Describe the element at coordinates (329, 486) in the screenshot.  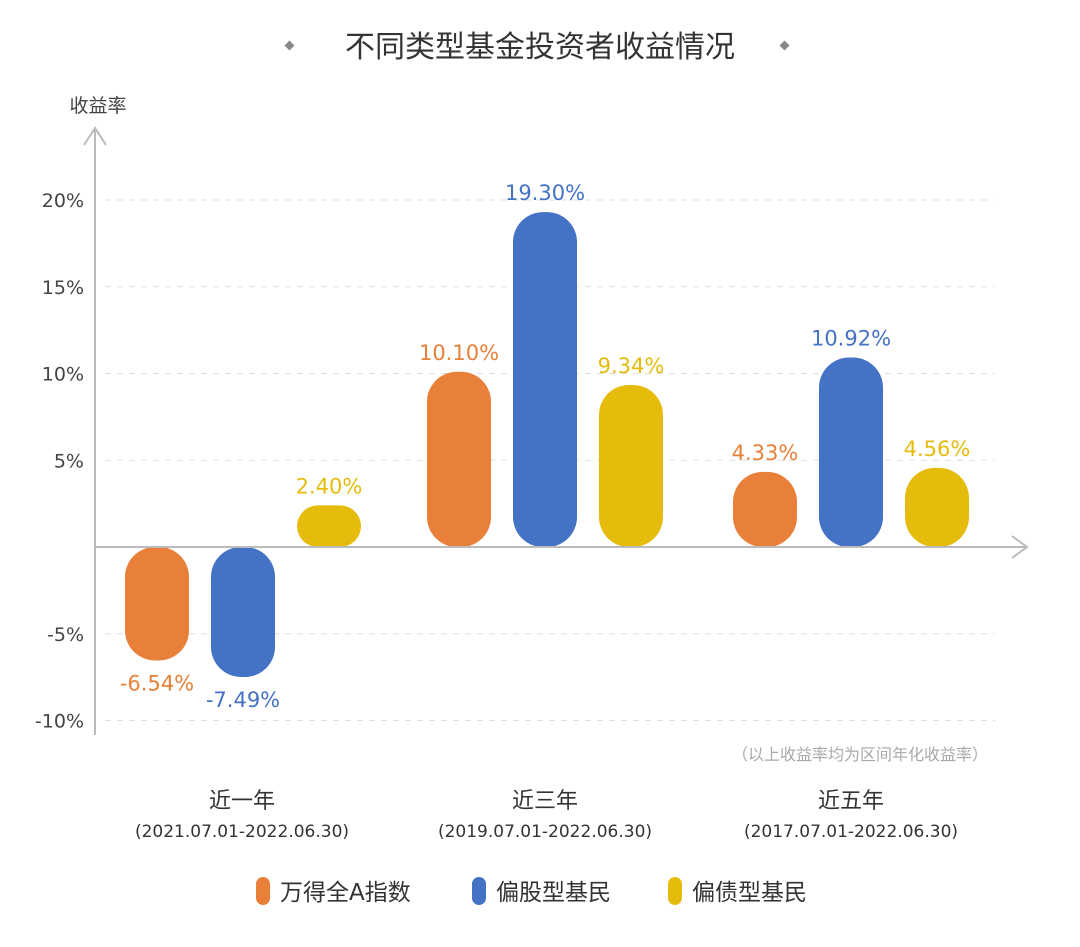
I see `data-label: 2.40%` at that location.